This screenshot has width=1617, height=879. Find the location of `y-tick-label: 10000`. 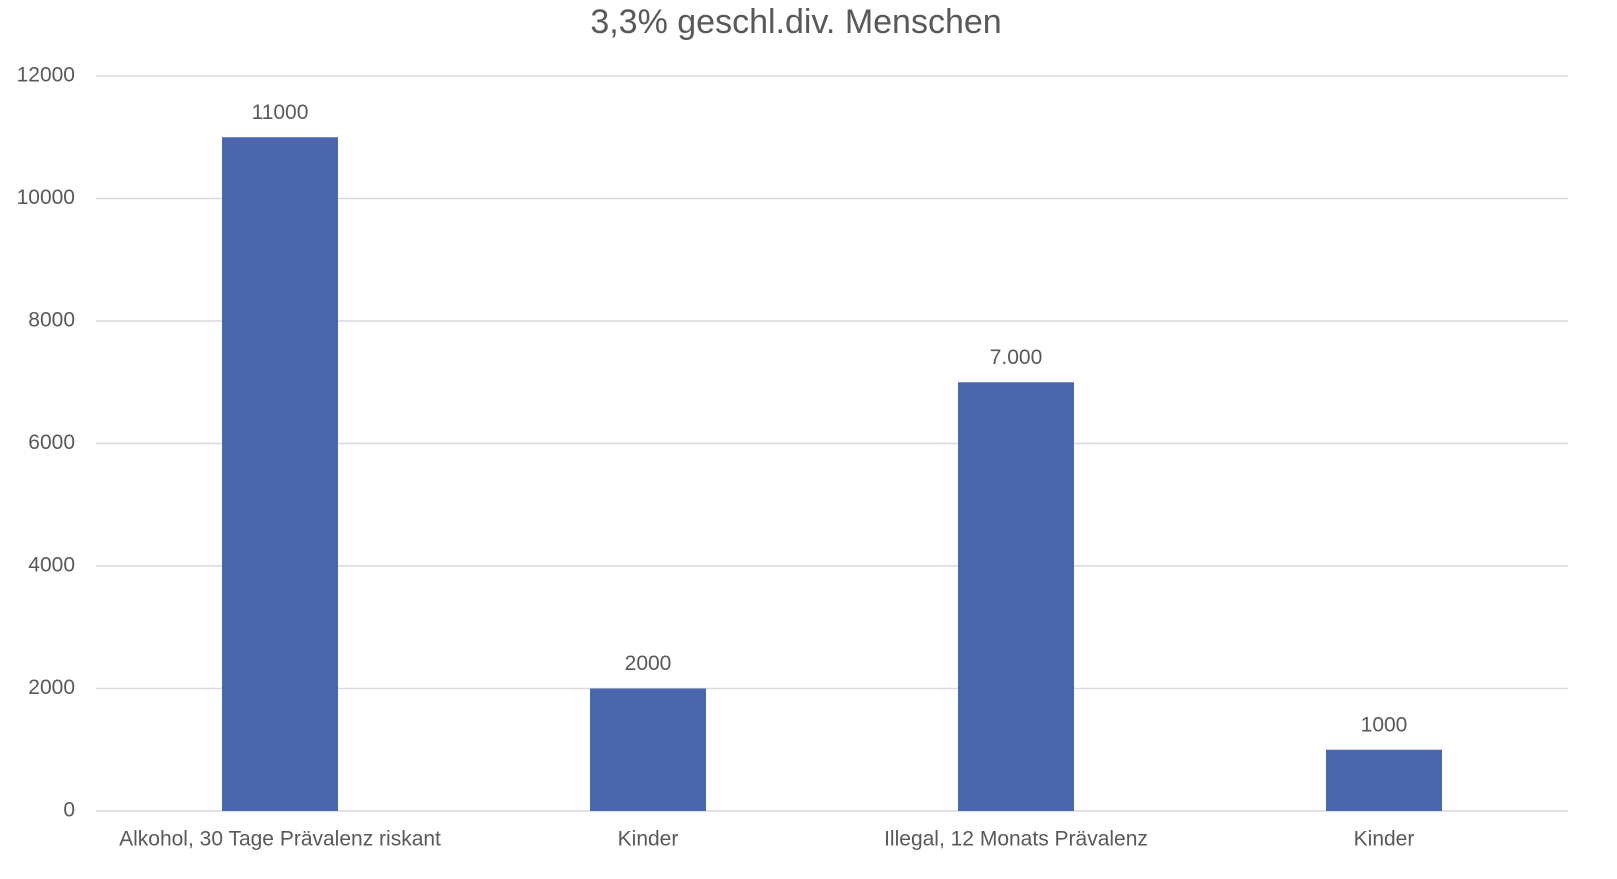

y-tick-label: 10000 is located at coordinates (46, 197).